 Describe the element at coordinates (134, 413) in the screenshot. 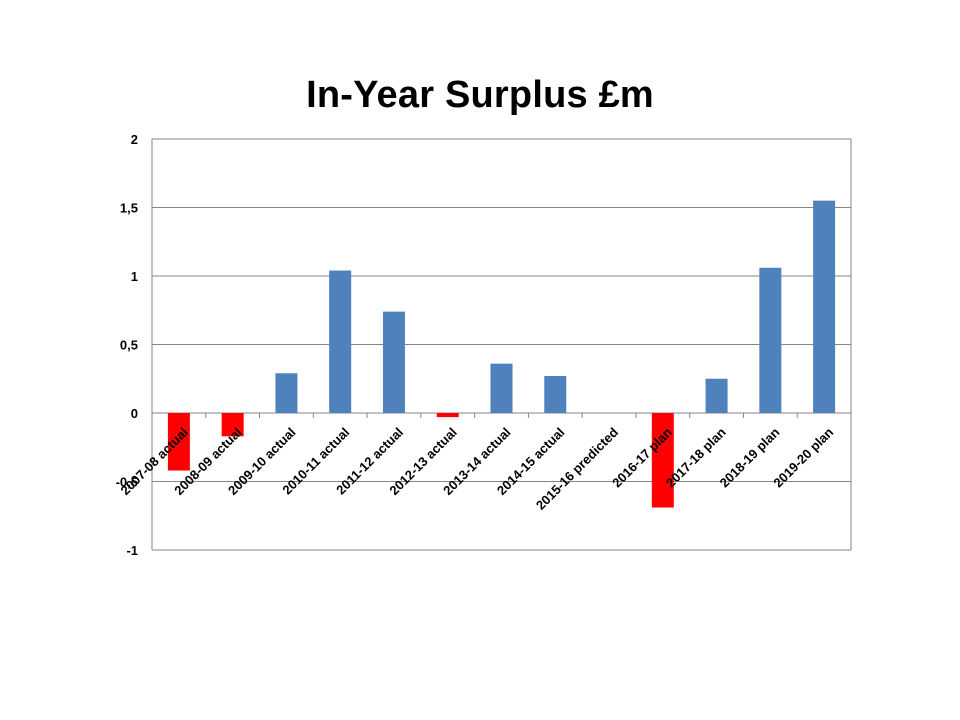

I see `y-tick-label: 0` at that location.